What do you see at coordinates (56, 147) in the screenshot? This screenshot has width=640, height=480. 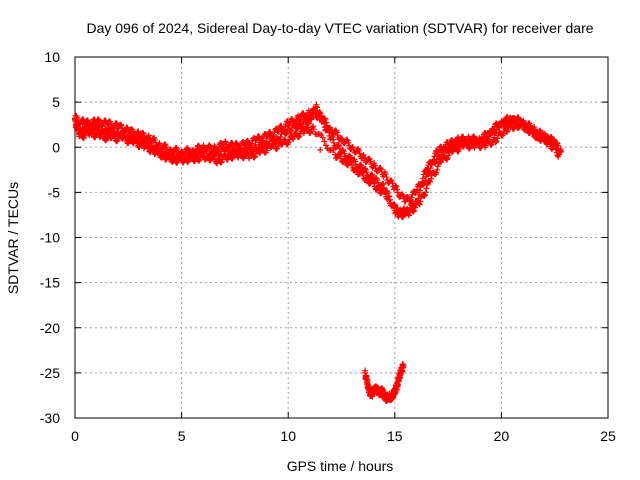 I see `y-tick-label: 0` at bounding box center [56, 147].